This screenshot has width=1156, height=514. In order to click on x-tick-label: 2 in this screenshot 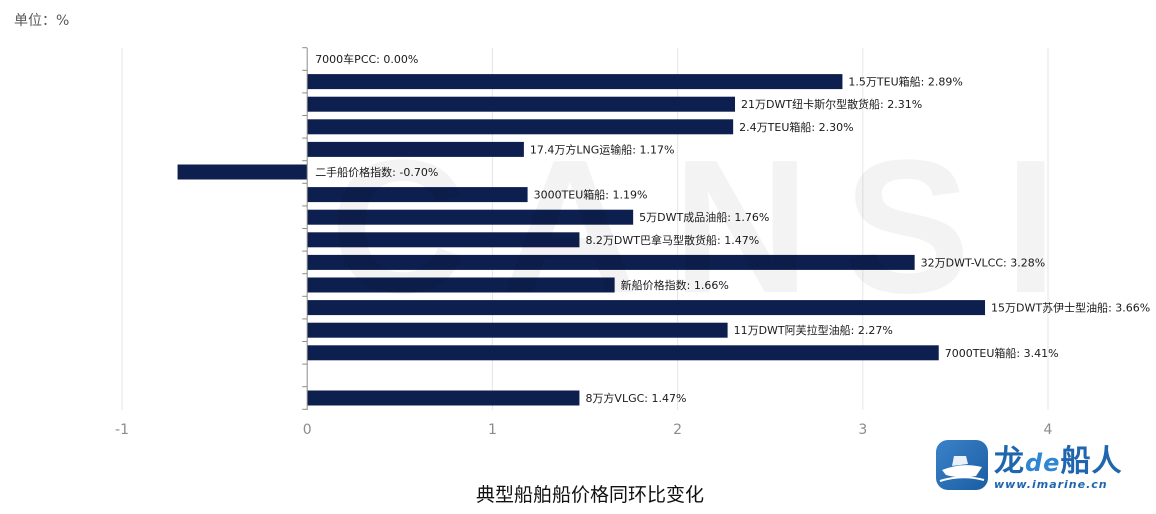, I will do `click(677, 430)`.